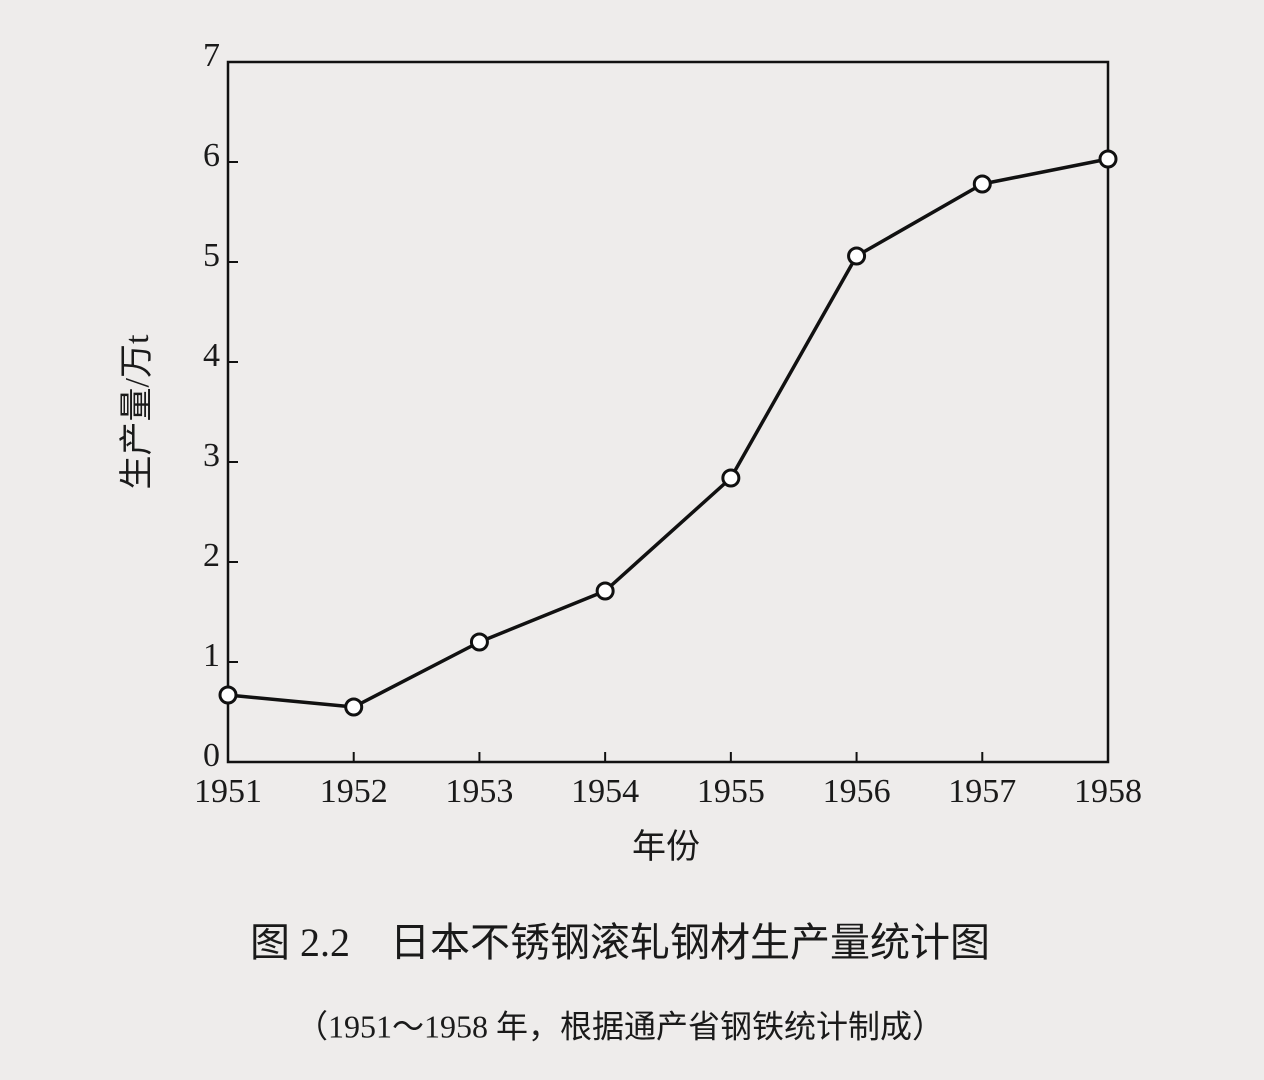 This screenshot has width=1264, height=1080. Describe the element at coordinates (731, 791) in the screenshot. I see `x-tick-label: 1955` at that location.